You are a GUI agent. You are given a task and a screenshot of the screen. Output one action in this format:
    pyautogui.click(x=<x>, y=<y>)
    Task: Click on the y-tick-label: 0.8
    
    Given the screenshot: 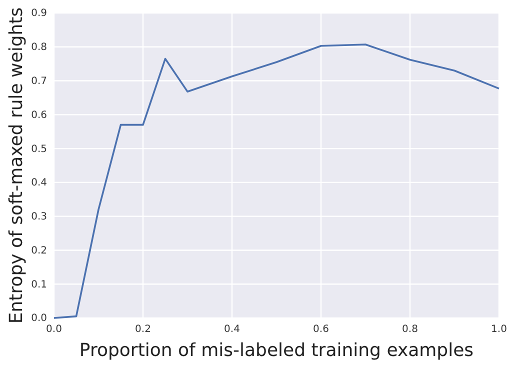 What is the action you would take?
    pyautogui.click(x=39, y=48)
    